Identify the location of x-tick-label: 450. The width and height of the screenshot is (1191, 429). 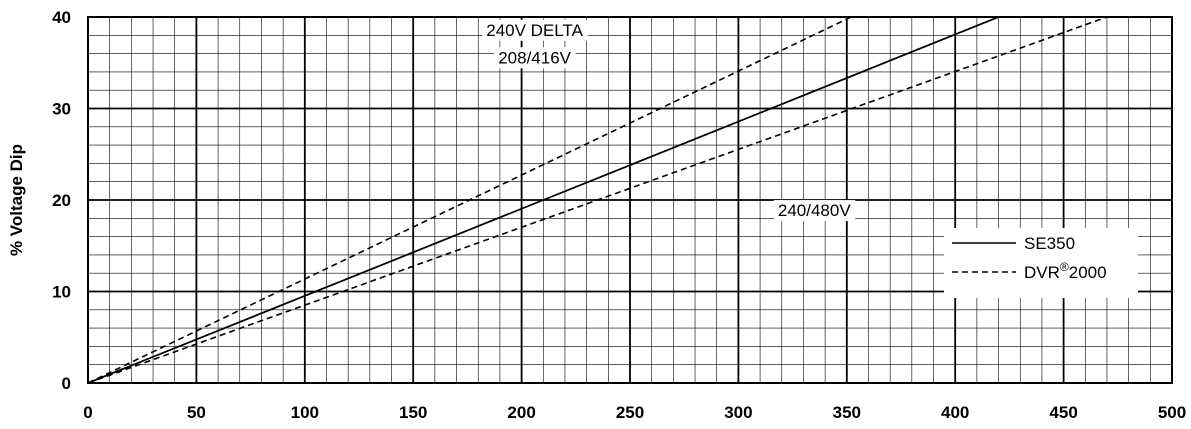
(1063, 412).